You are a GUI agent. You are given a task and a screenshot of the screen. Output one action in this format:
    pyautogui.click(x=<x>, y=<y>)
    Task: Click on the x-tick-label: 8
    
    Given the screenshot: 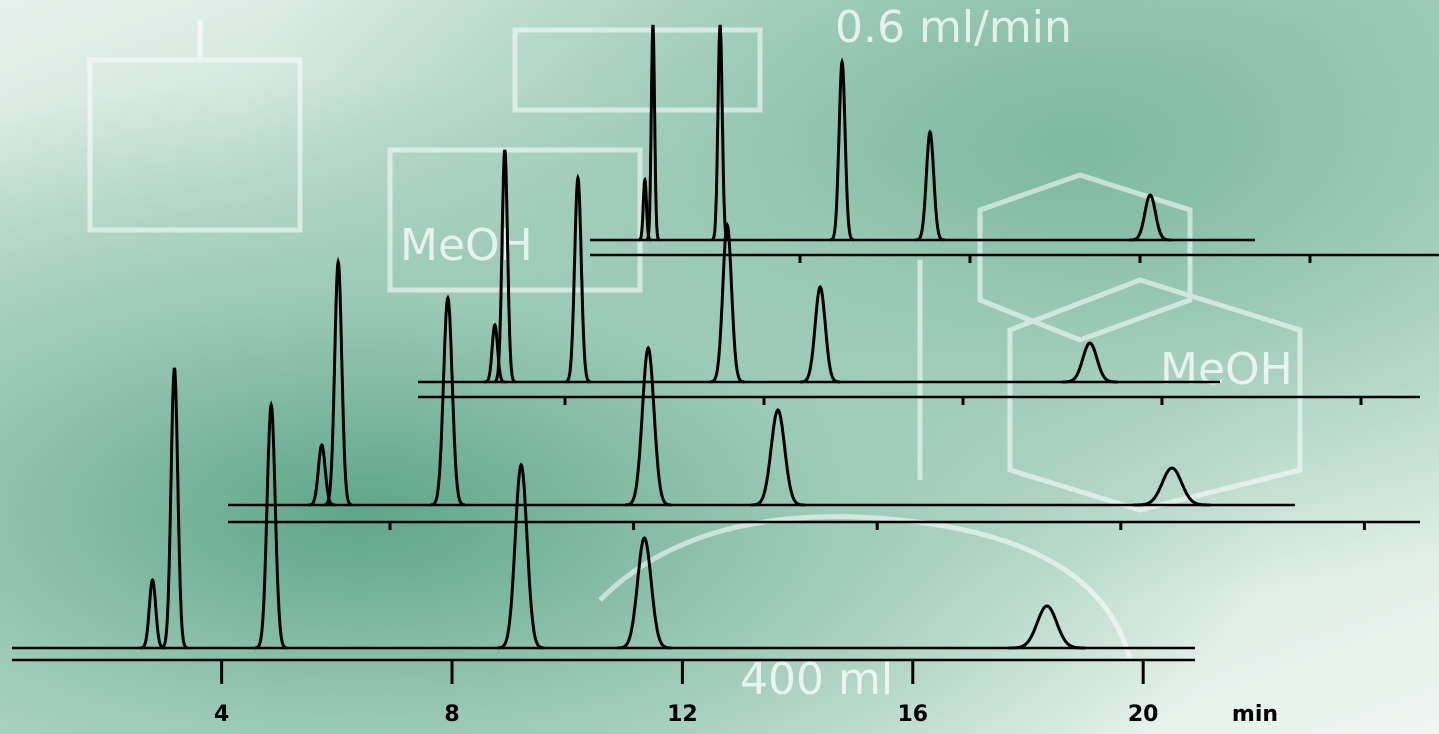 What is the action you would take?
    pyautogui.click(x=451, y=714)
    